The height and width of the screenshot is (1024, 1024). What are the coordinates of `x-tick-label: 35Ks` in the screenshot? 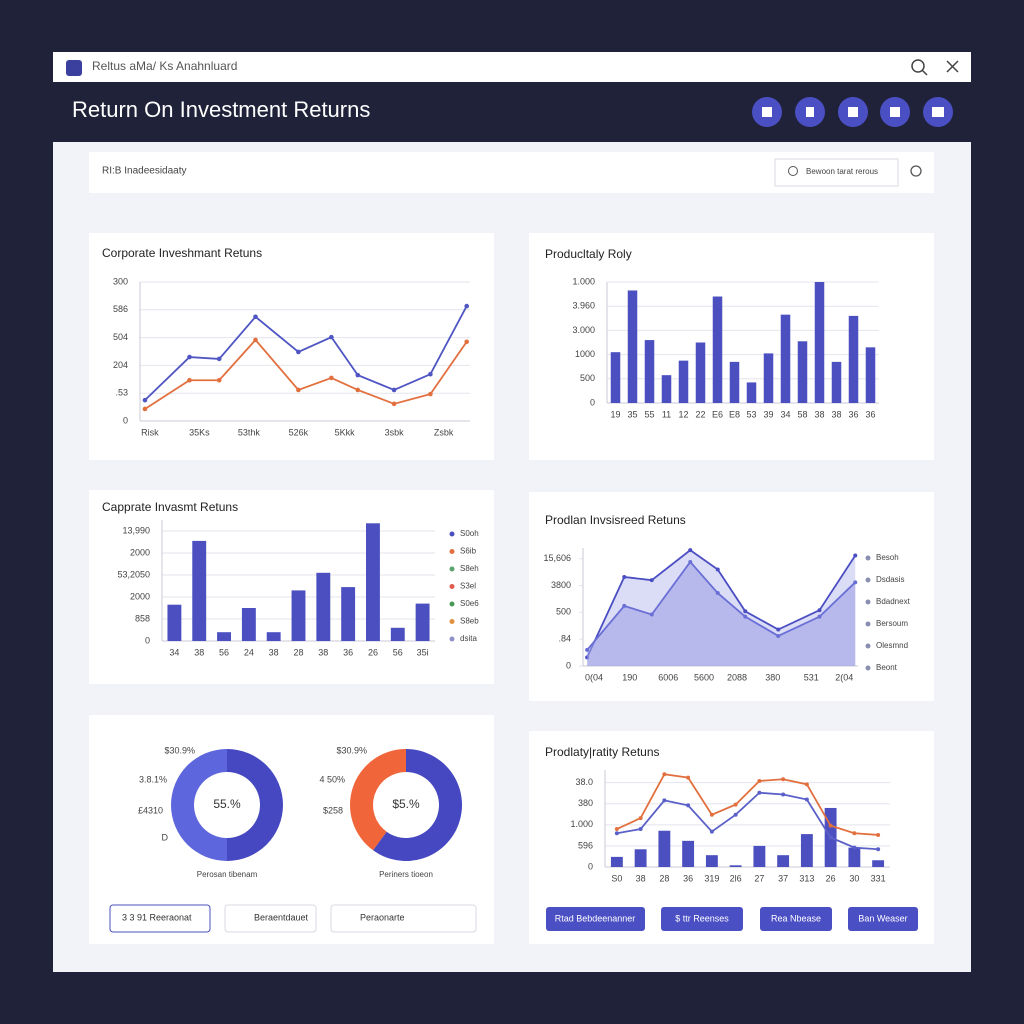 It's located at (199, 432).